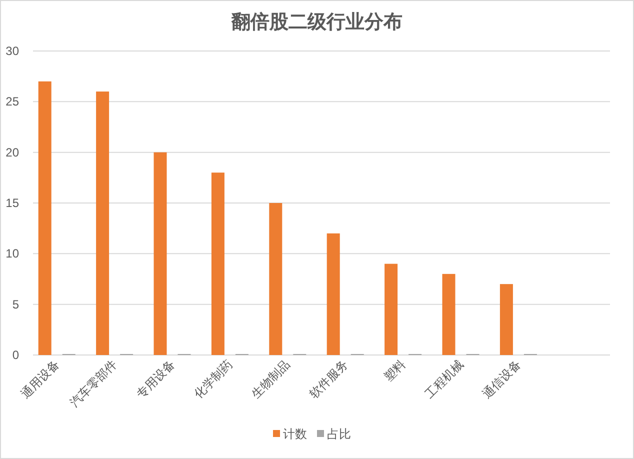 The height and width of the screenshot is (459, 634). I want to click on x-tick-label: 化学制药, so click(213, 379).